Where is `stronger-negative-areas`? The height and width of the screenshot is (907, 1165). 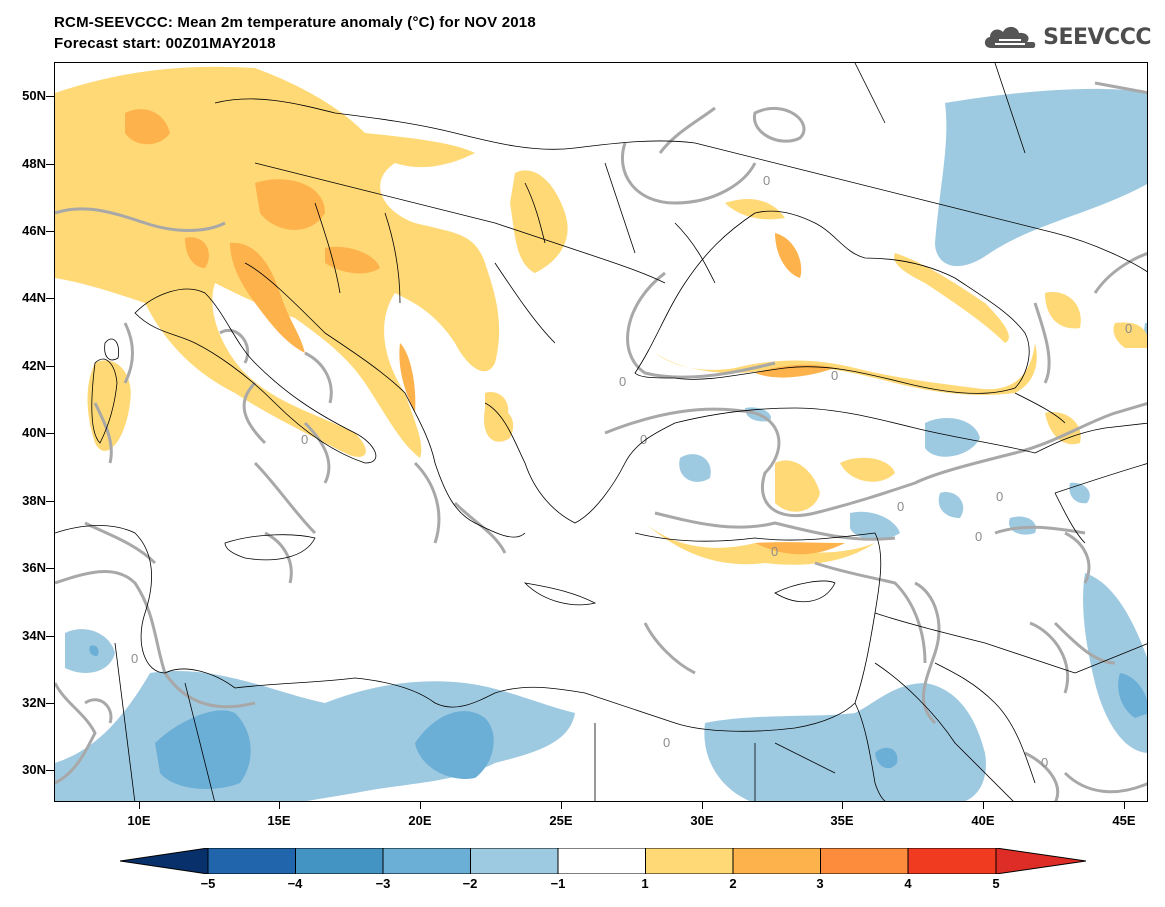
stronger-negative-areas is located at coordinates (618, 717).